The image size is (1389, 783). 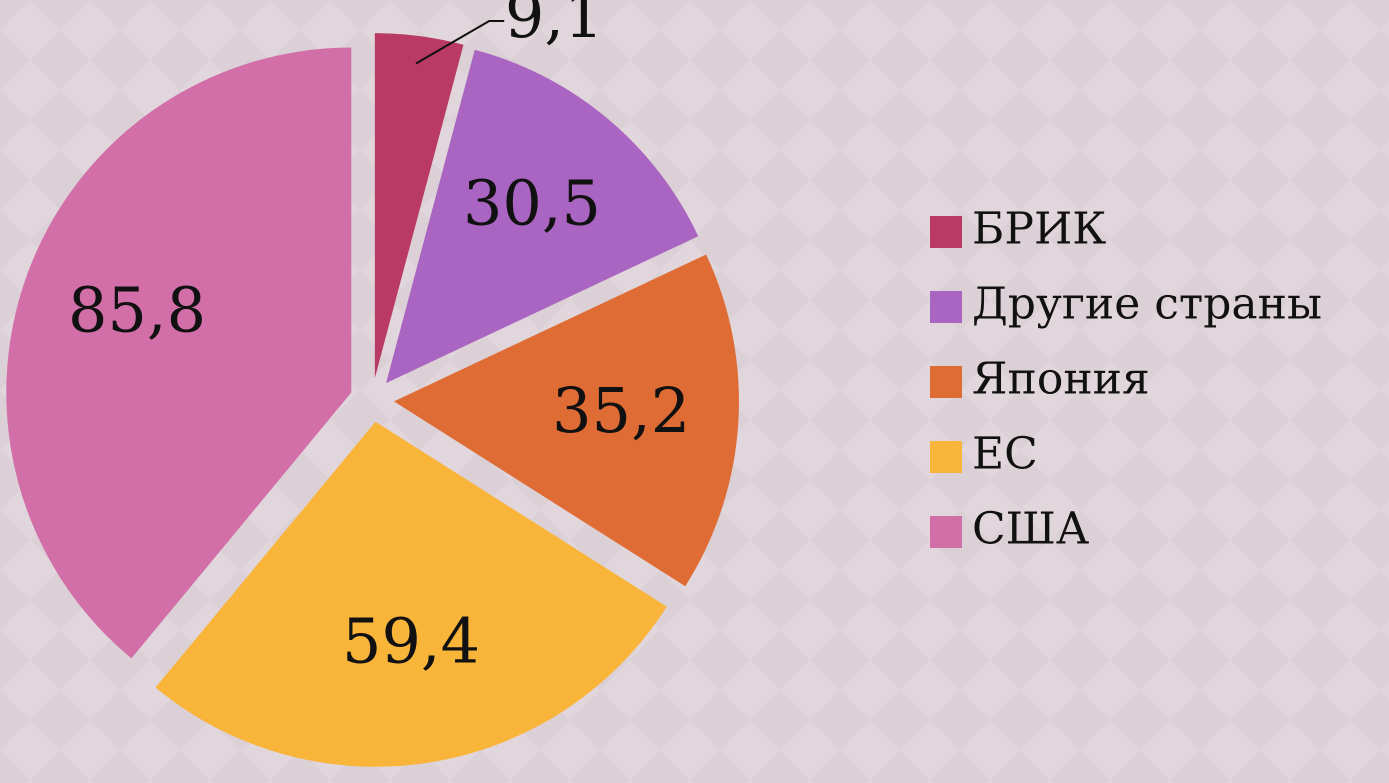 I want to click on value-label: 9,1, so click(x=554, y=26).